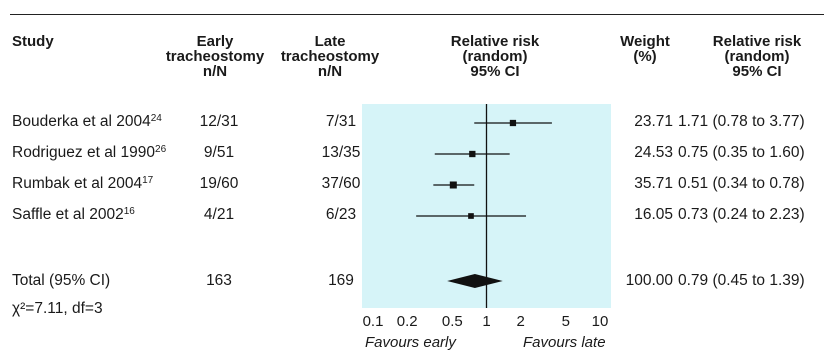  What do you see at coordinates (495, 41) in the screenshot?
I see `header-rr-line1: Relative risk` at bounding box center [495, 41].